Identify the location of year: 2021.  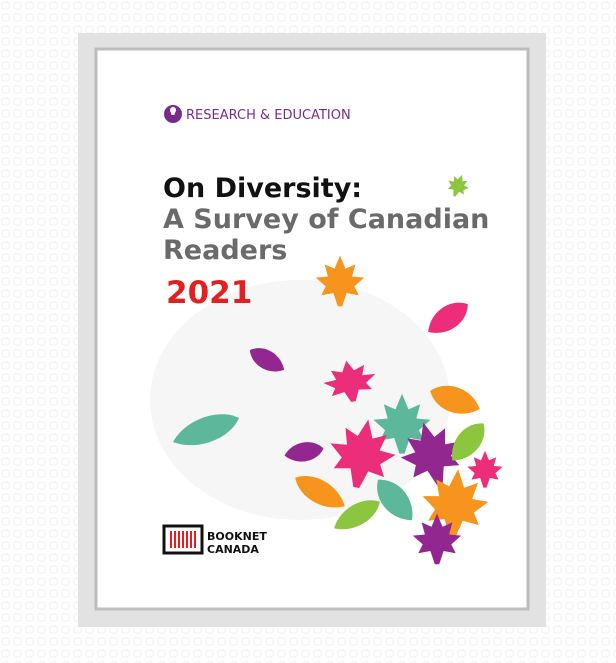
(209, 293).